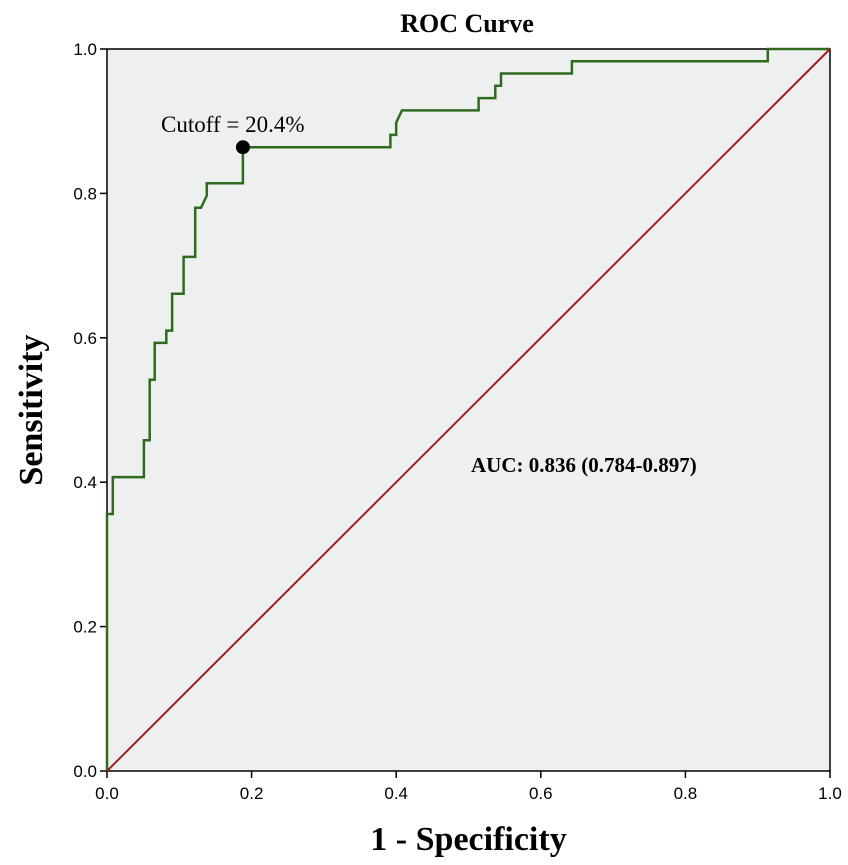 The image size is (848, 865). What do you see at coordinates (85, 49) in the screenshot?
I see `y-tick-label: 1.0` at bounding box center [85, 49].